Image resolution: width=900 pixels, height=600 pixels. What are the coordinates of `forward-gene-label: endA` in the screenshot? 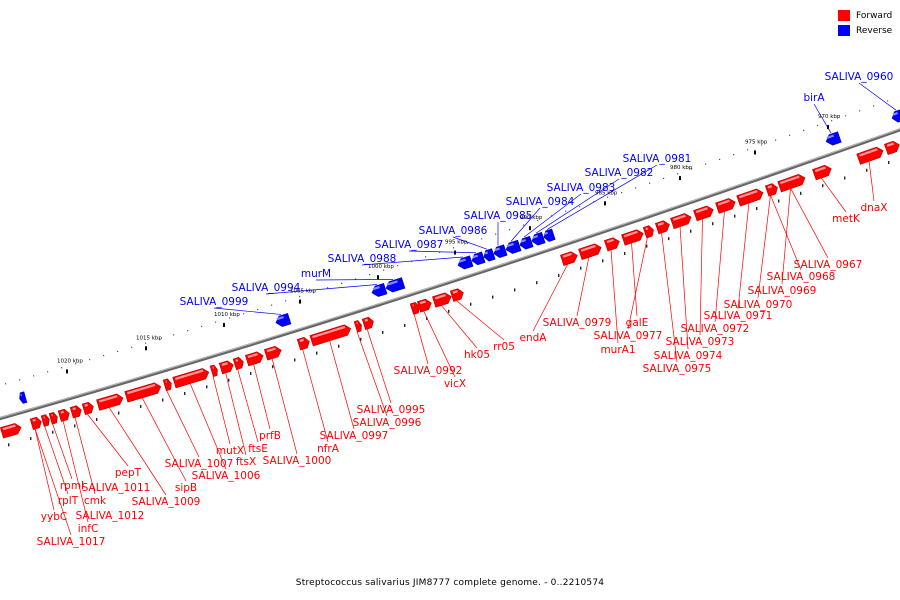 It's located at (534, 338).